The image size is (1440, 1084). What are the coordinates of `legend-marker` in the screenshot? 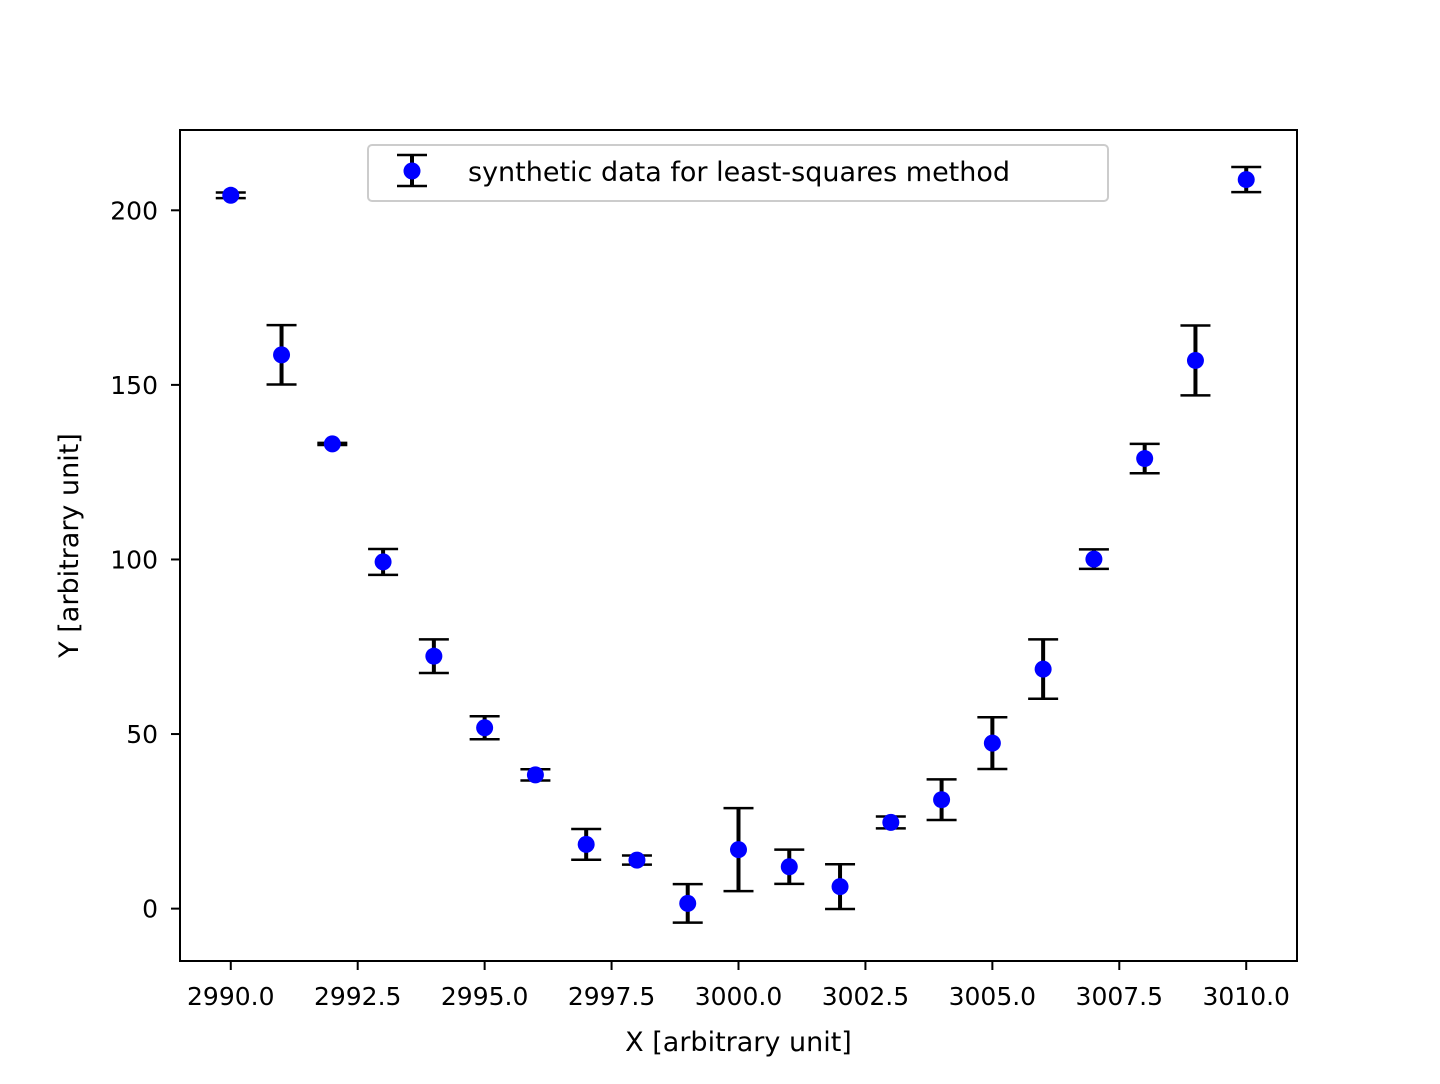 It's located at (412, 171).